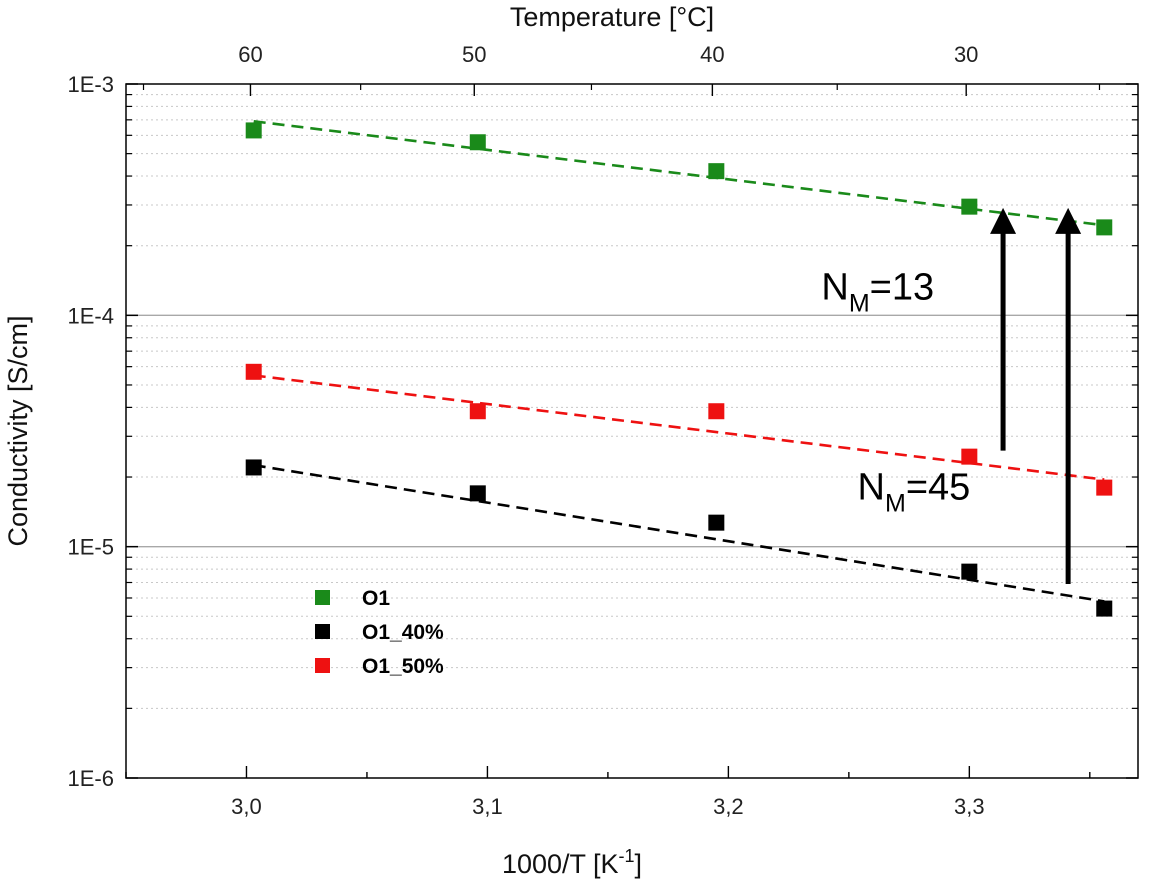 This screenshot has height=885, width=1150. What do you see at coordinates (938, 487) in the screenshot?
I see `annotation-rest: =45` at bounding box center [938, 487].